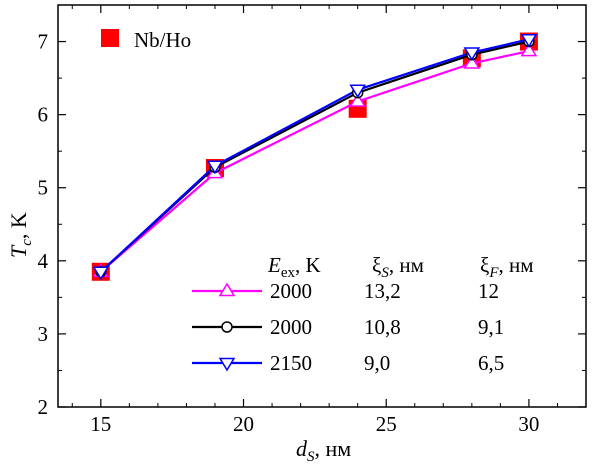 The image size is (592, 466). Describe the element at coordinates (162, 40) in the screenshot. I see `legend-label-nb-ho: Nb/Ho` at that location.